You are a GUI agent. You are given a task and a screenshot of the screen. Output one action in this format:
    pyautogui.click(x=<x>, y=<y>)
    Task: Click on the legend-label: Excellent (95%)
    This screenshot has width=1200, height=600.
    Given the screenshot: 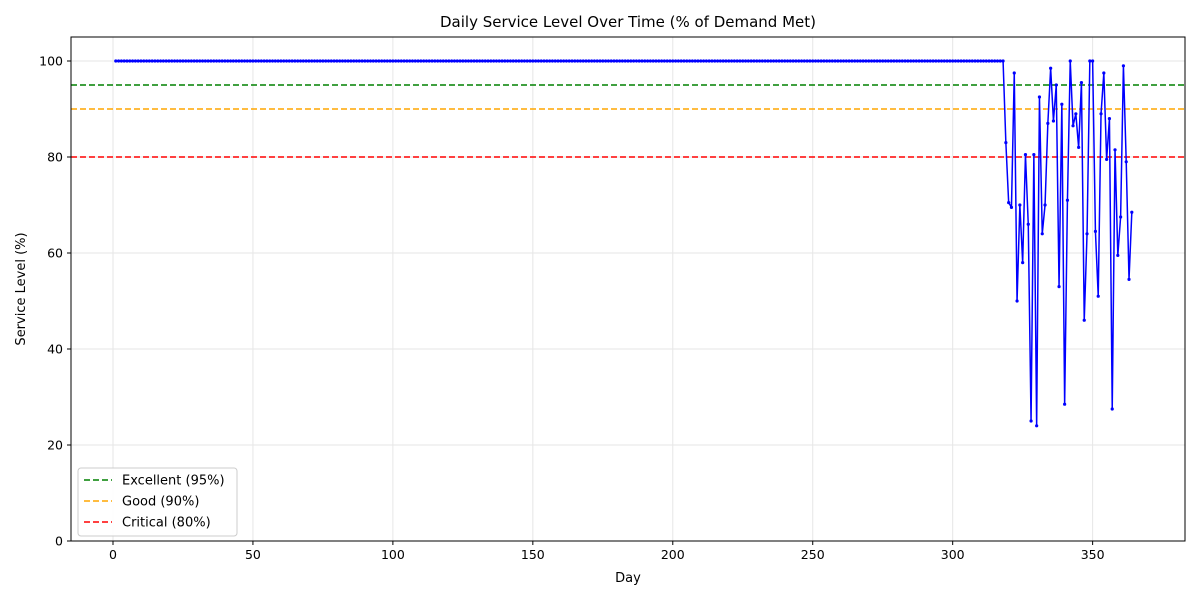 What is the action you would take?
    pyautogui.click(x=173, y=481)
    